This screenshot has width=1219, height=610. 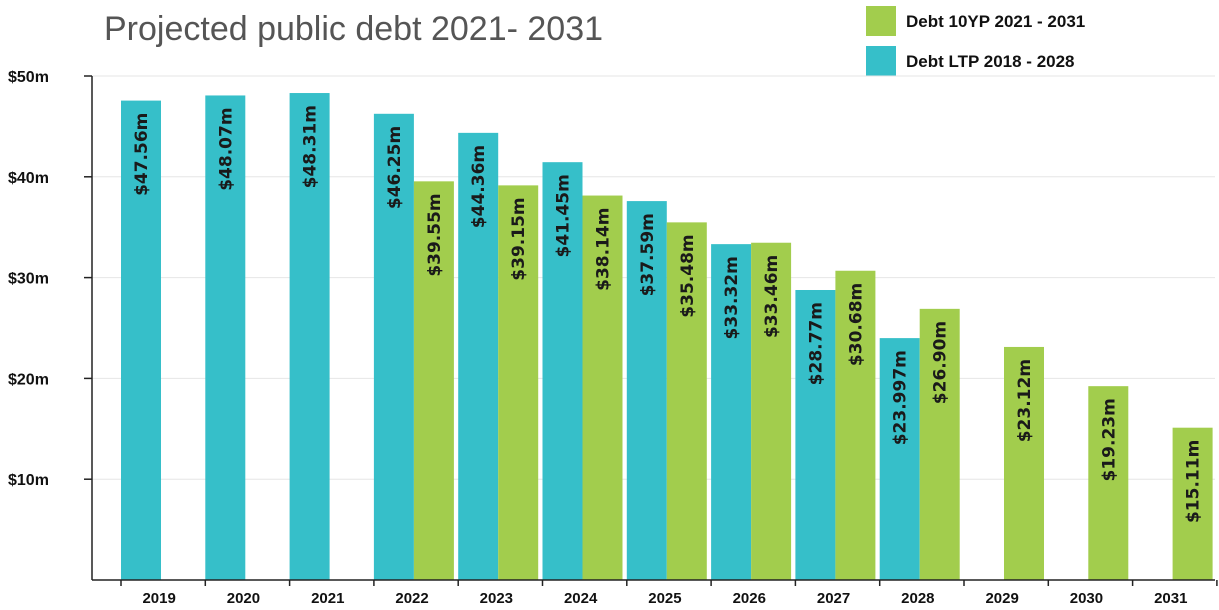 What do you see at coordinates (327, 598) in the screenshot?
I see `x-tick-label: 2021` at bounding box center [327, 598].